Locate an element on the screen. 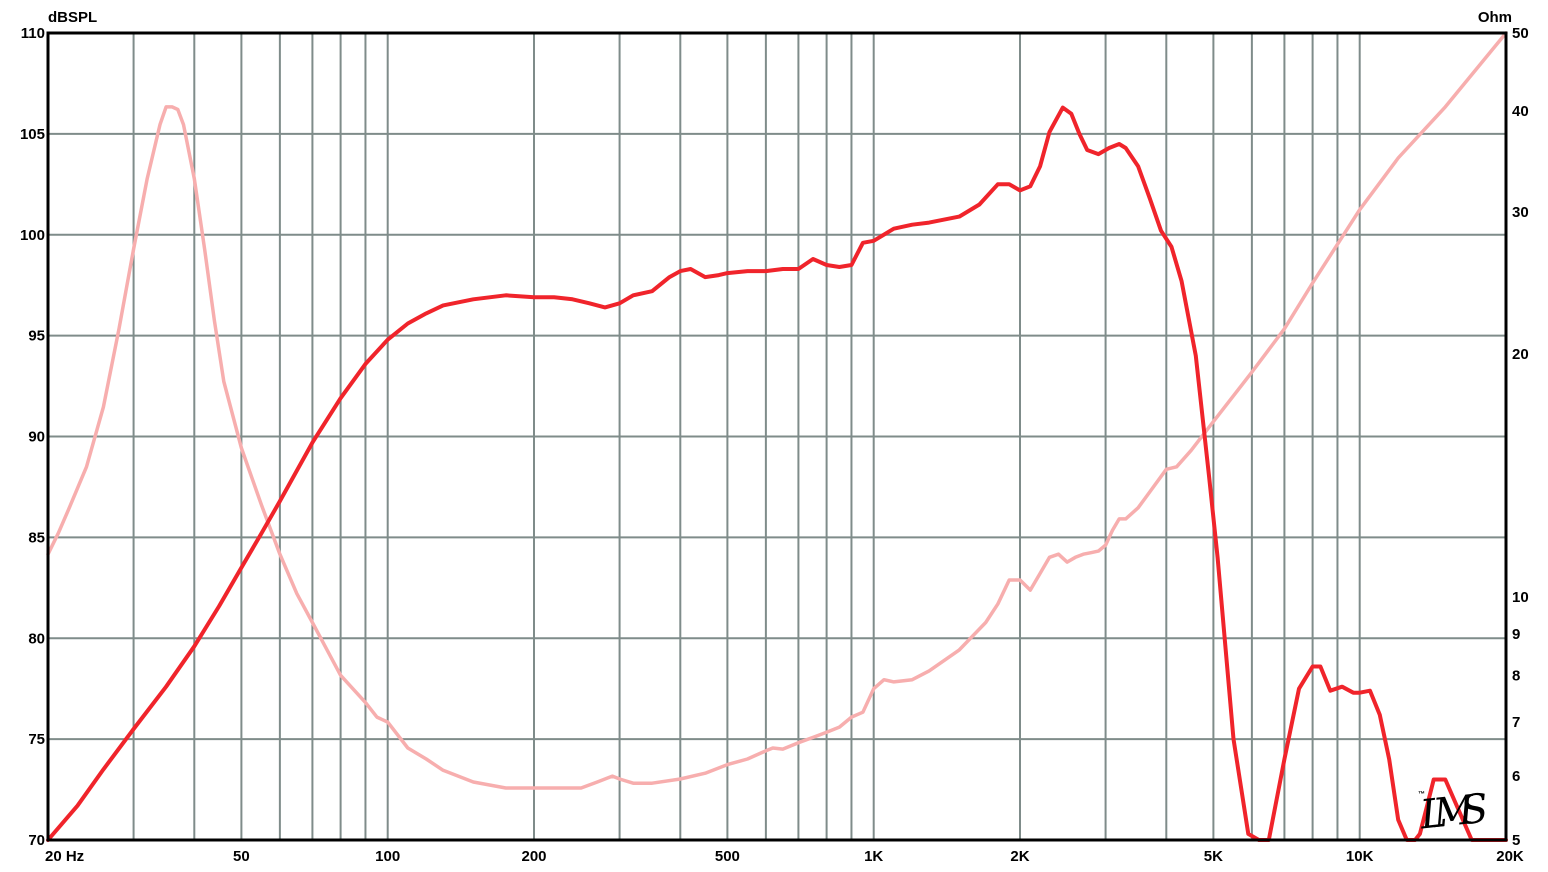  right-tick-label: 20 is located at coordinates (1520, 354).